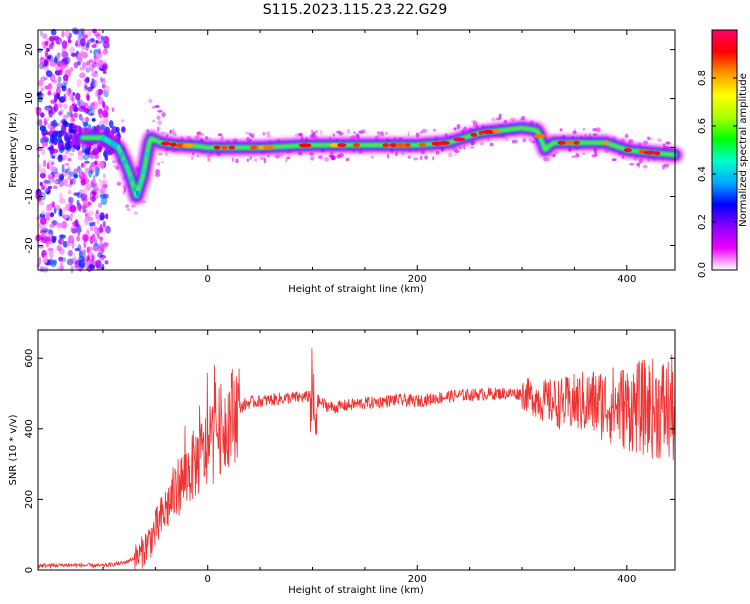  I want to click on snr-x-axis-label: Height of straight line (km), so click(356, 590).